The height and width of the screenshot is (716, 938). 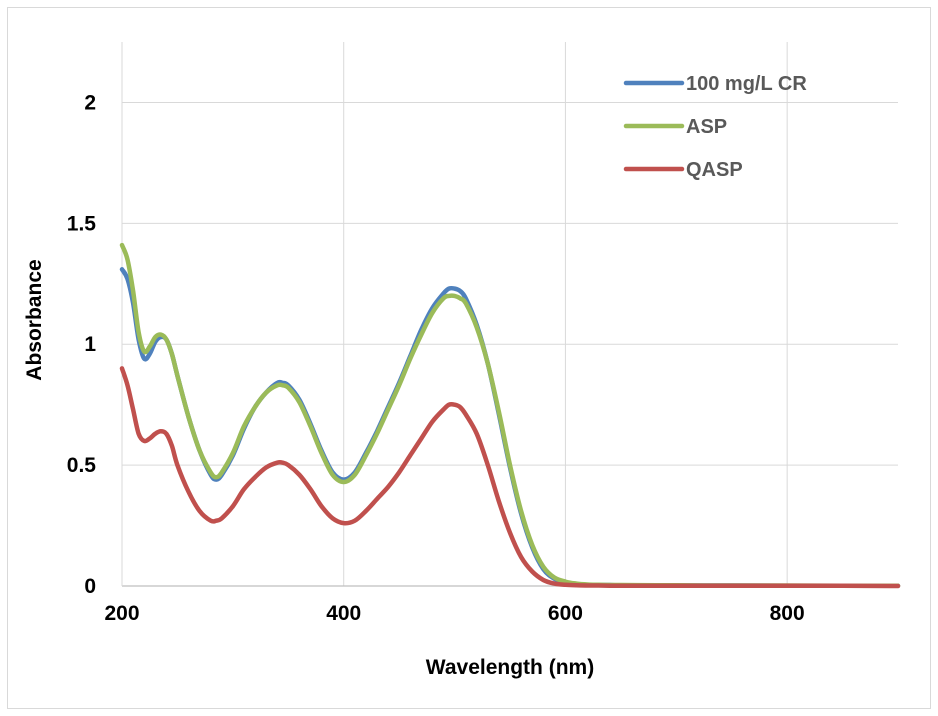 What do you see at coordinates (34, 319) in the screenshot?
I see `y-axis-title: Absorbance` at bounding box center [34, 319].